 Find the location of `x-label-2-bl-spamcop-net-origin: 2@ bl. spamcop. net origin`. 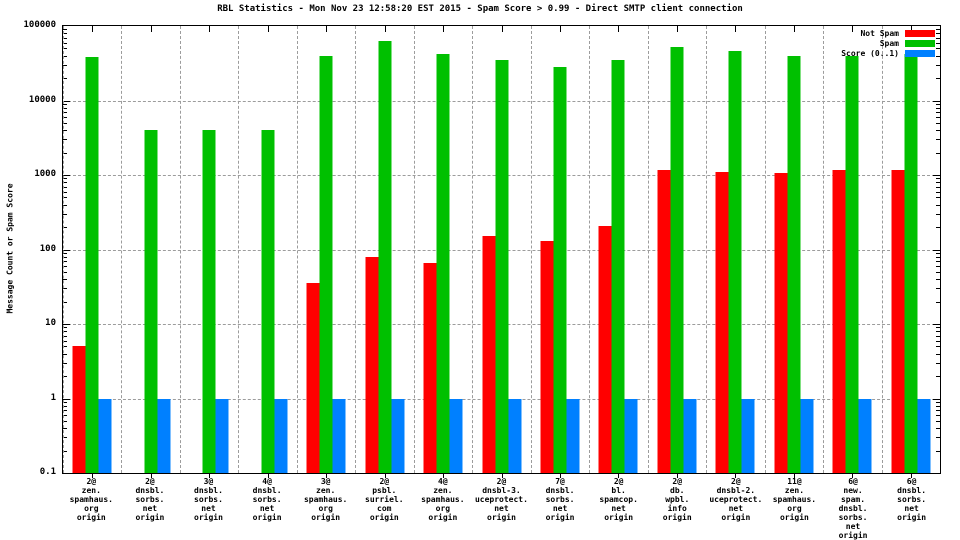

x-label-2-bl-spamcop-net-origin: 2@ bl. spamcop. net origin is located at coordinates (618, 508).